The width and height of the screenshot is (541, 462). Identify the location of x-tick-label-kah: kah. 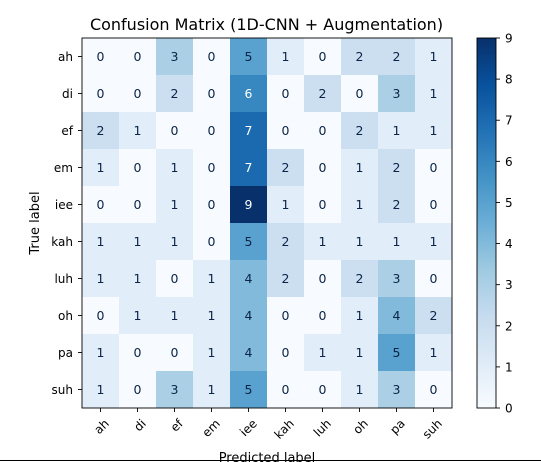
(284, 428).